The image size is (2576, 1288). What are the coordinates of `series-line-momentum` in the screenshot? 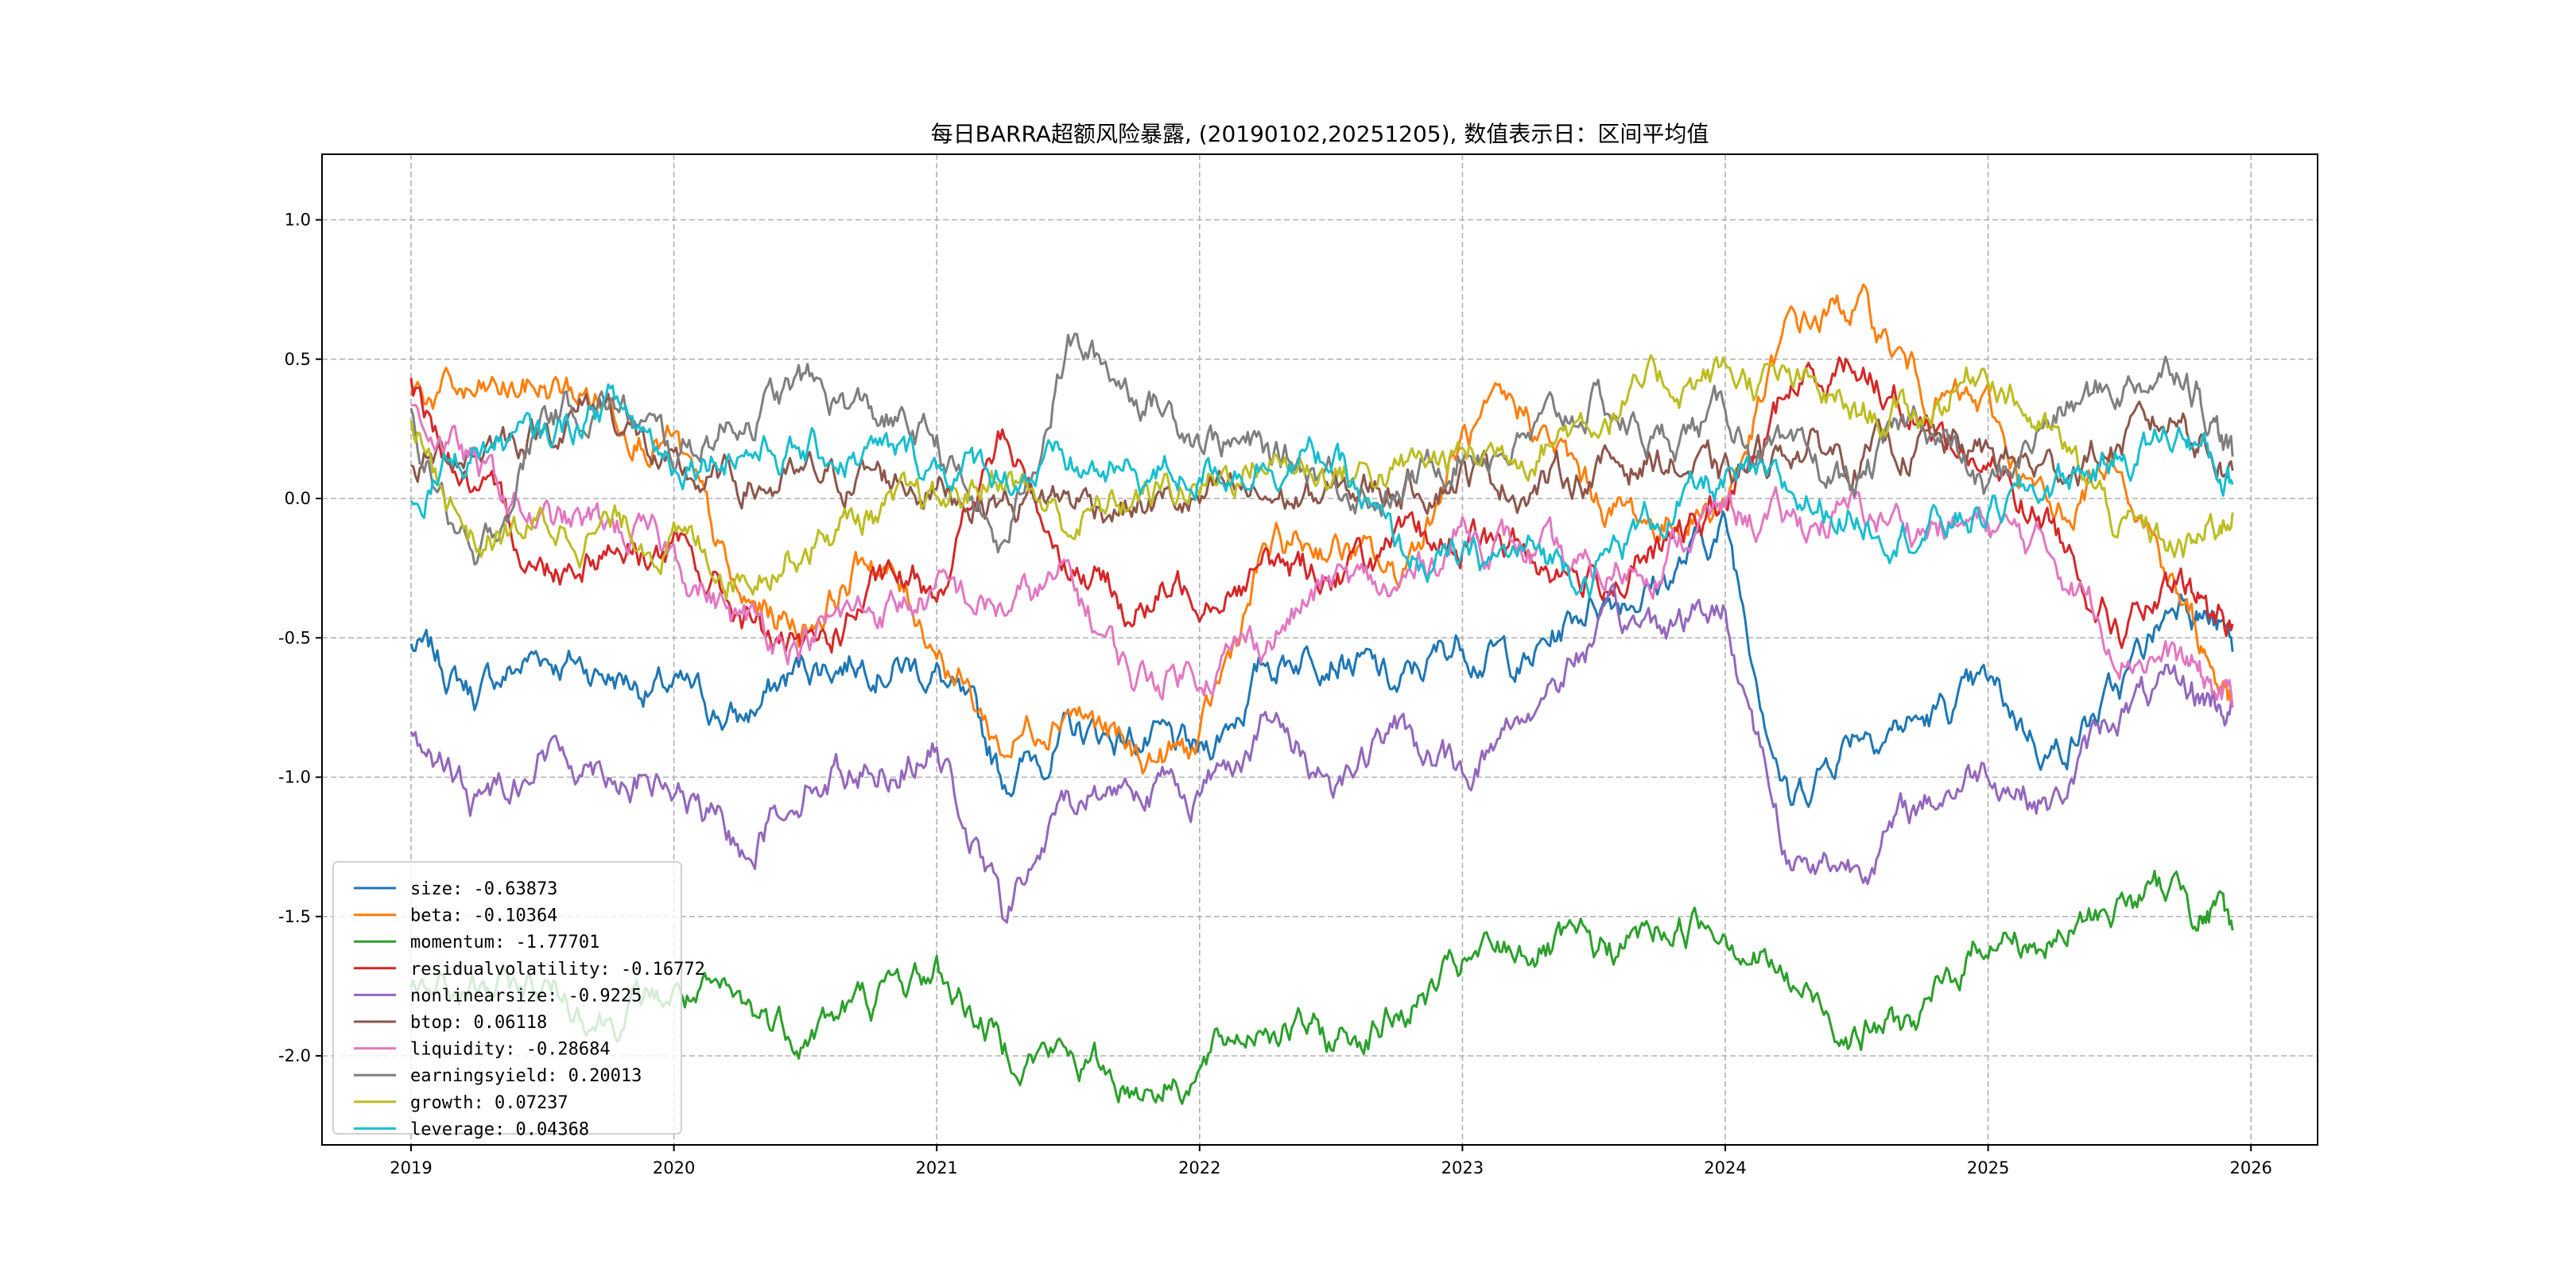 It's located at (1322, 988).